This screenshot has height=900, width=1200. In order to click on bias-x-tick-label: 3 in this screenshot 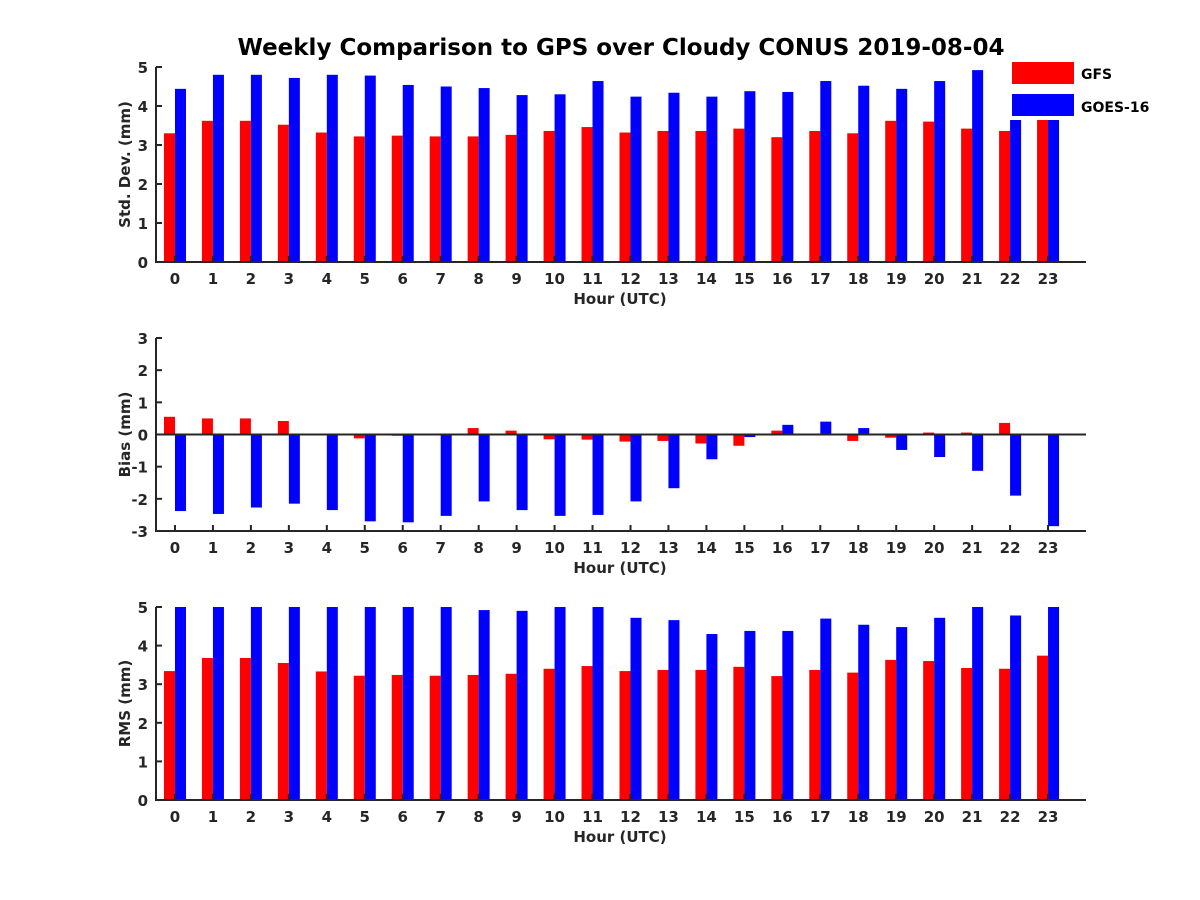, I will do `click(289, 548)`.